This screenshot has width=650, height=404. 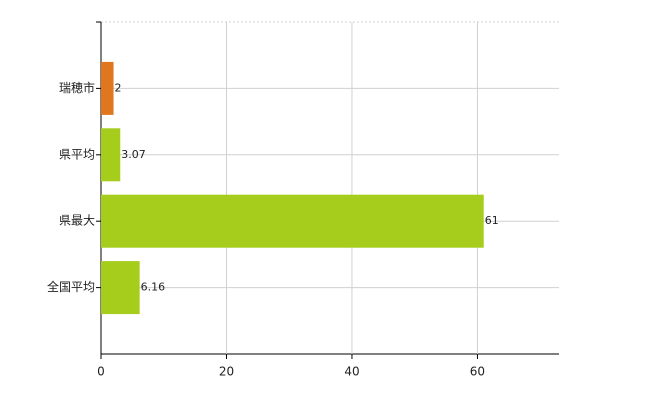 I want to click on x-tick-label: 60, so click(x=477, y=372).